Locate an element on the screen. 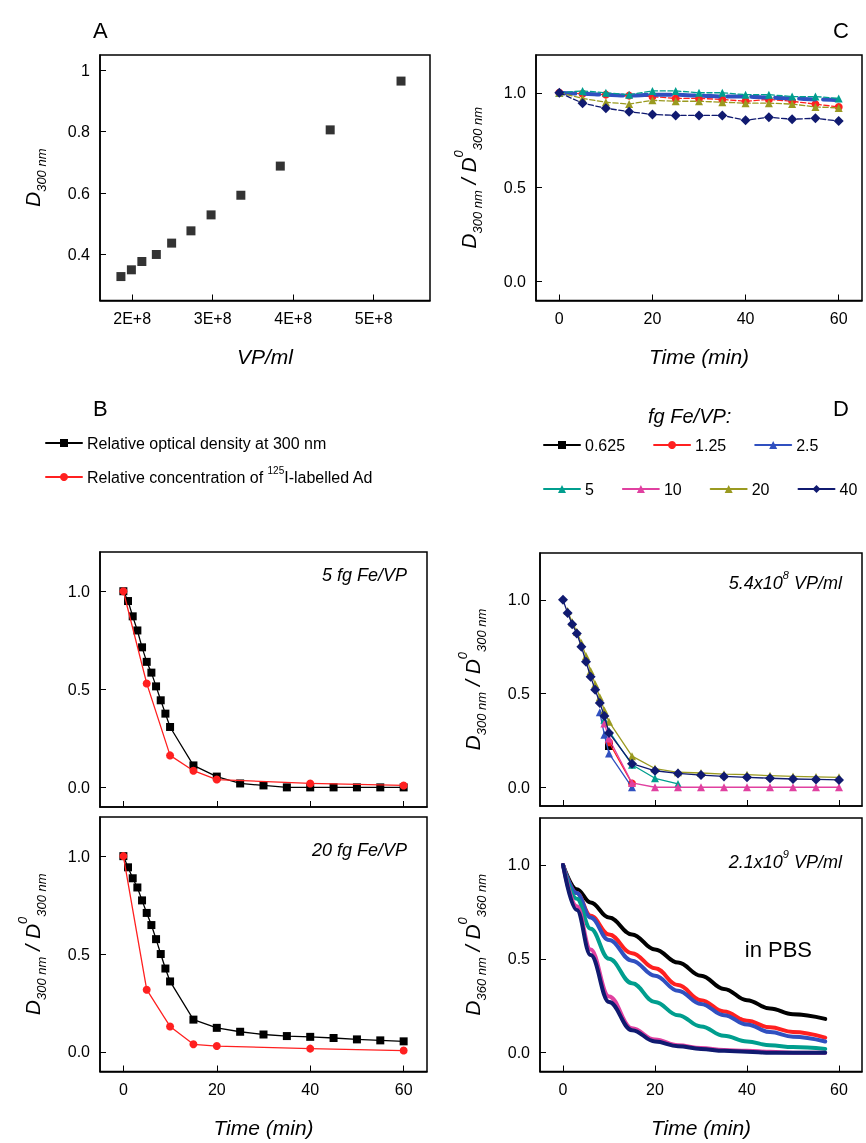 The width and height of the screenshot is (866, 1143). x-tick-label: 5E+8 is located at coordinates (373, 318).